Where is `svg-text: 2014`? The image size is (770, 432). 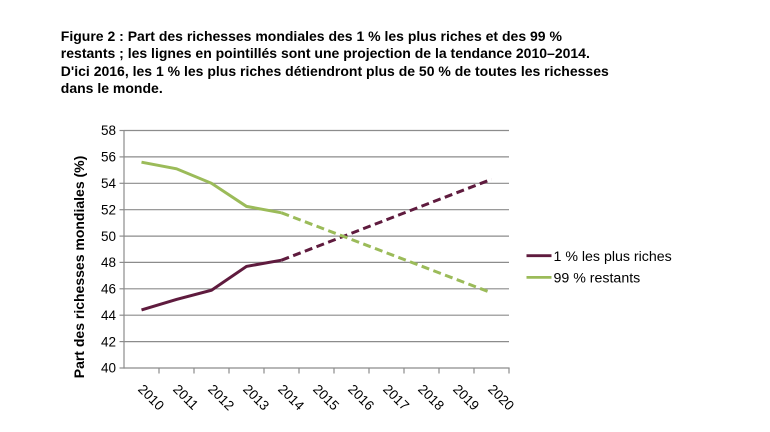 svg-text: 2014 is located at coordinates (291, 398).